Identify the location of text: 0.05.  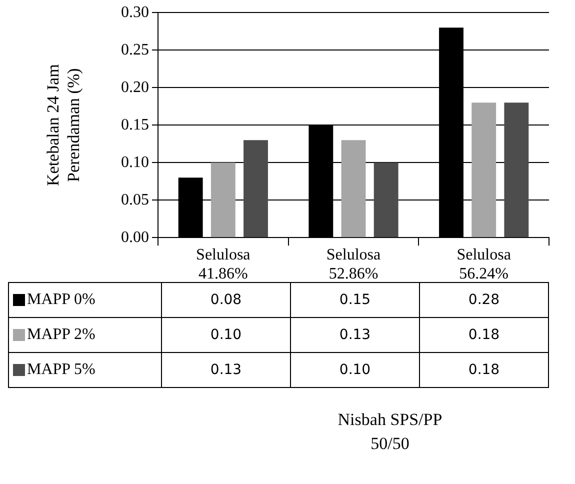
(135, 199).